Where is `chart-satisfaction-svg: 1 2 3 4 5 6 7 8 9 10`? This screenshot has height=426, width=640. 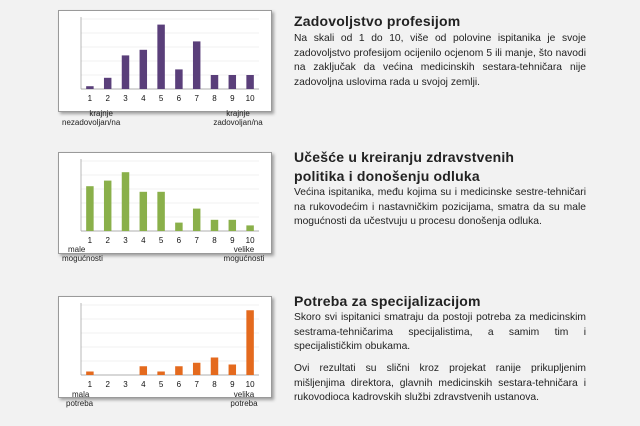 chart-satisfaction-svg: 1 2 3 4 5 6 7 8 9 10 is located at coordinates (169, 60).